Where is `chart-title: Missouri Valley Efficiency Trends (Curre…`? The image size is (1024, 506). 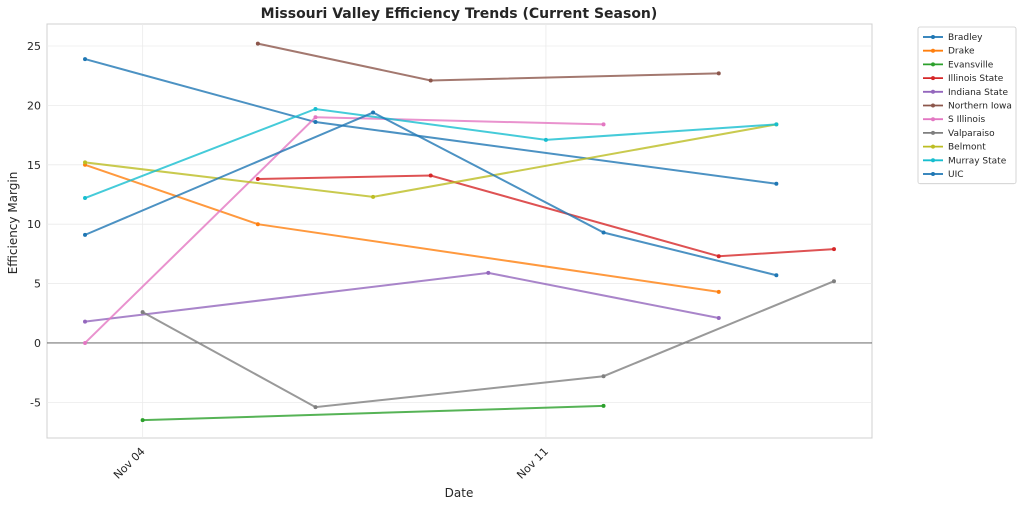 chart-title: Missouri Valley Efficiency Trends (Curre… is located at coordinates (459, 14).